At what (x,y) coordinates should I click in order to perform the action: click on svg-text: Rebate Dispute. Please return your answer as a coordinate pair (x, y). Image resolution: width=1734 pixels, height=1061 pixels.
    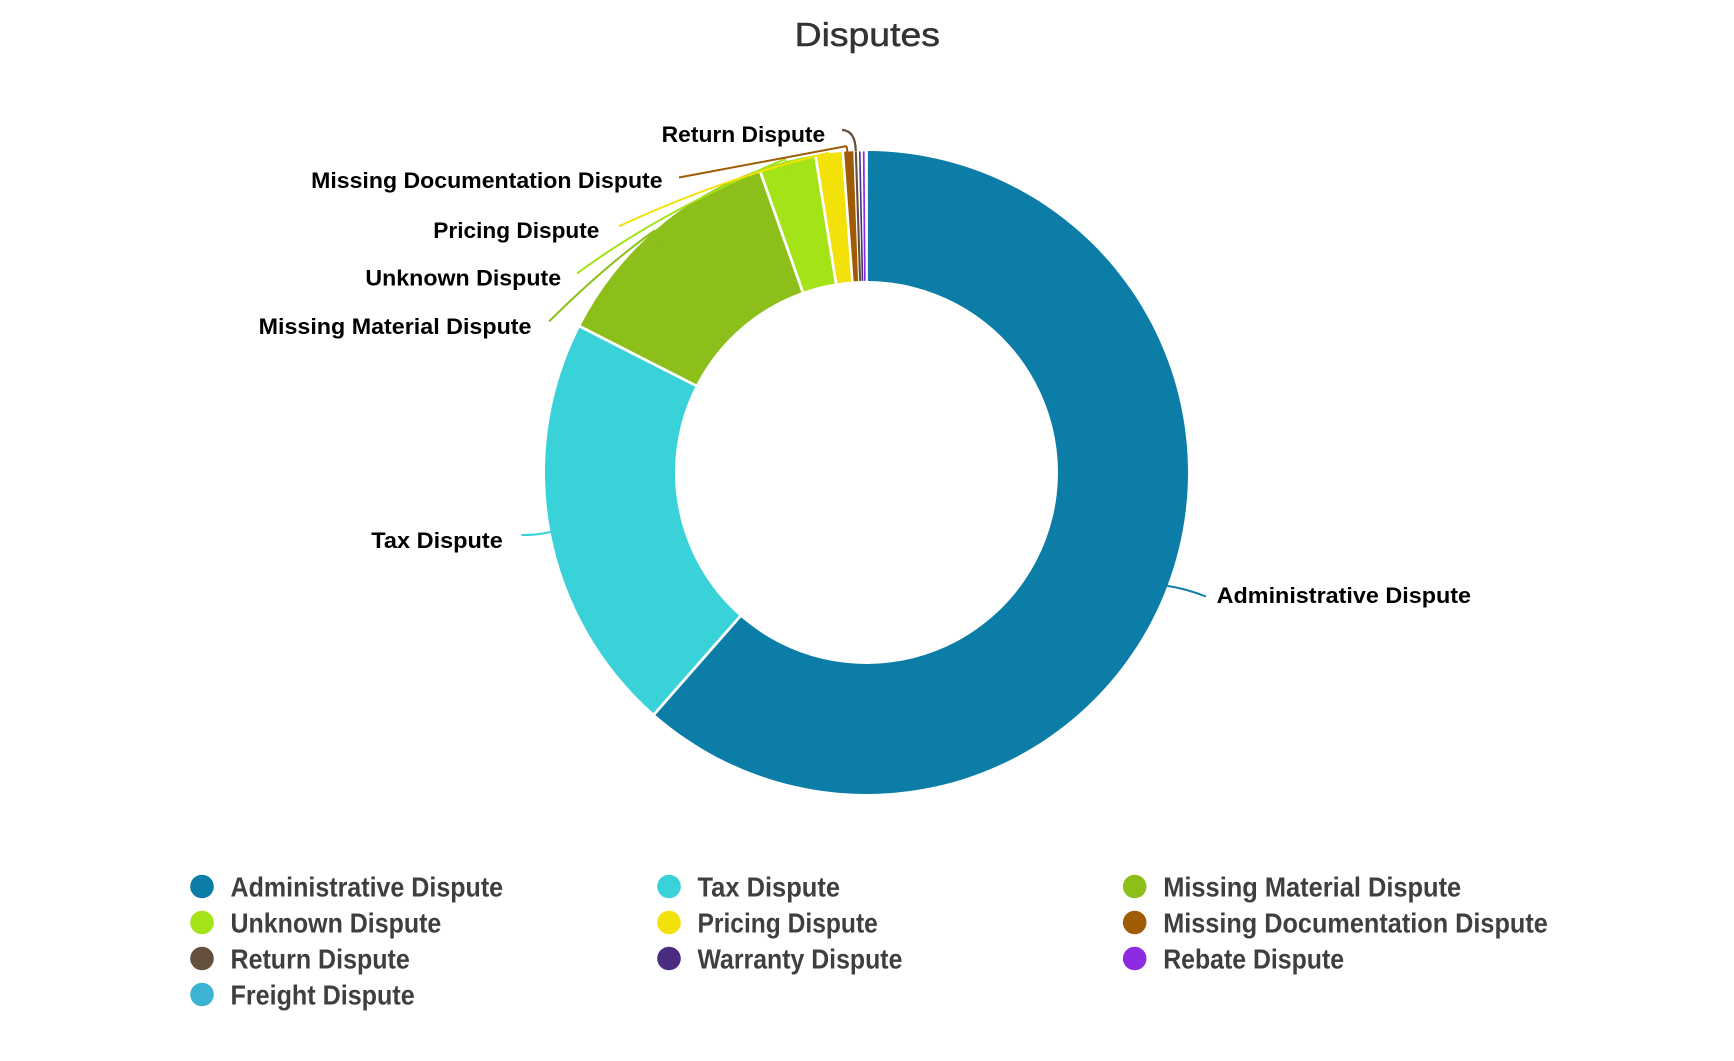
    Looking at the image, I should click on (1253, 959).